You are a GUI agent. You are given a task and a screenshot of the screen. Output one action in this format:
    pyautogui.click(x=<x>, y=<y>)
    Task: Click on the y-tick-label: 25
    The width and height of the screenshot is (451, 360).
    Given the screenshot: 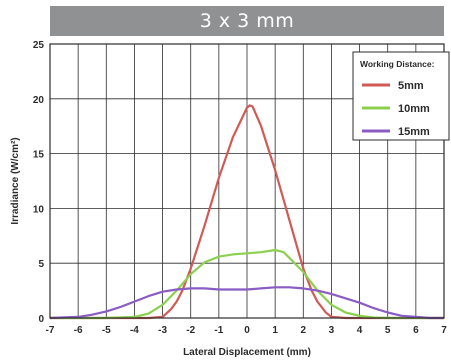 What is the action you would take?
    pyautogui.click(x=39, y=45)
    